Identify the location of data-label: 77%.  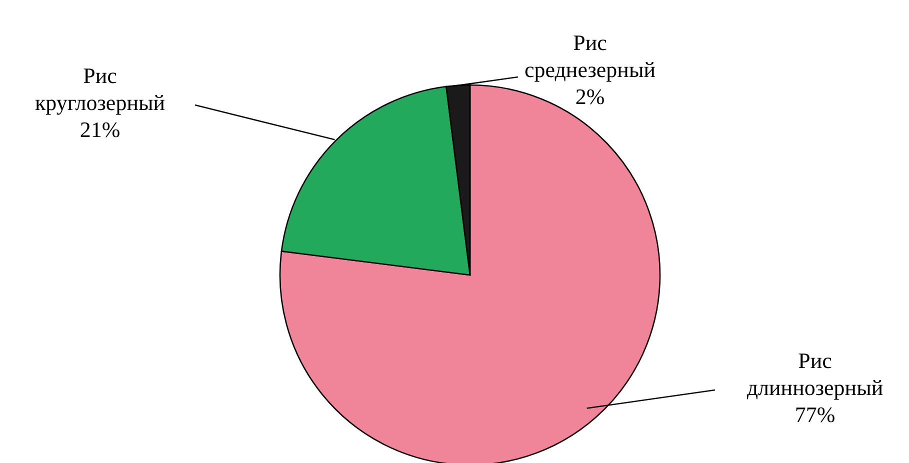
(815, 415).